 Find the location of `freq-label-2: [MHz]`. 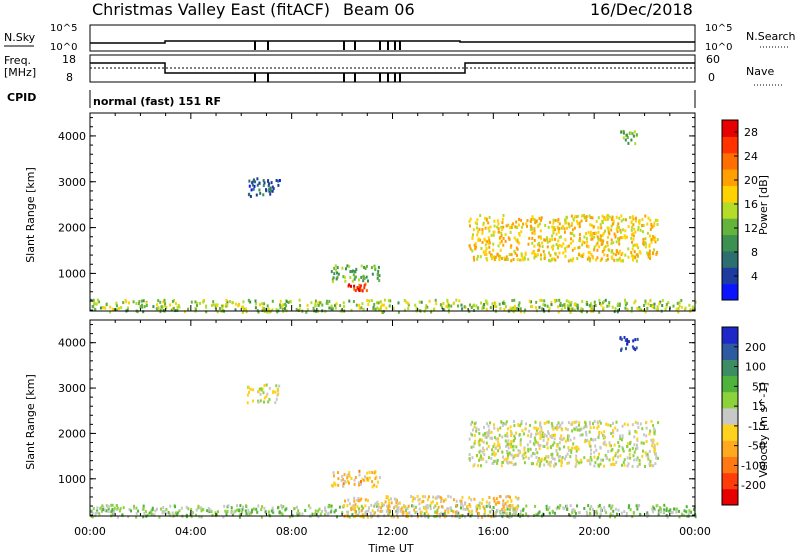

freq-label-2: [MHz] is located at coordinates (20, 72).